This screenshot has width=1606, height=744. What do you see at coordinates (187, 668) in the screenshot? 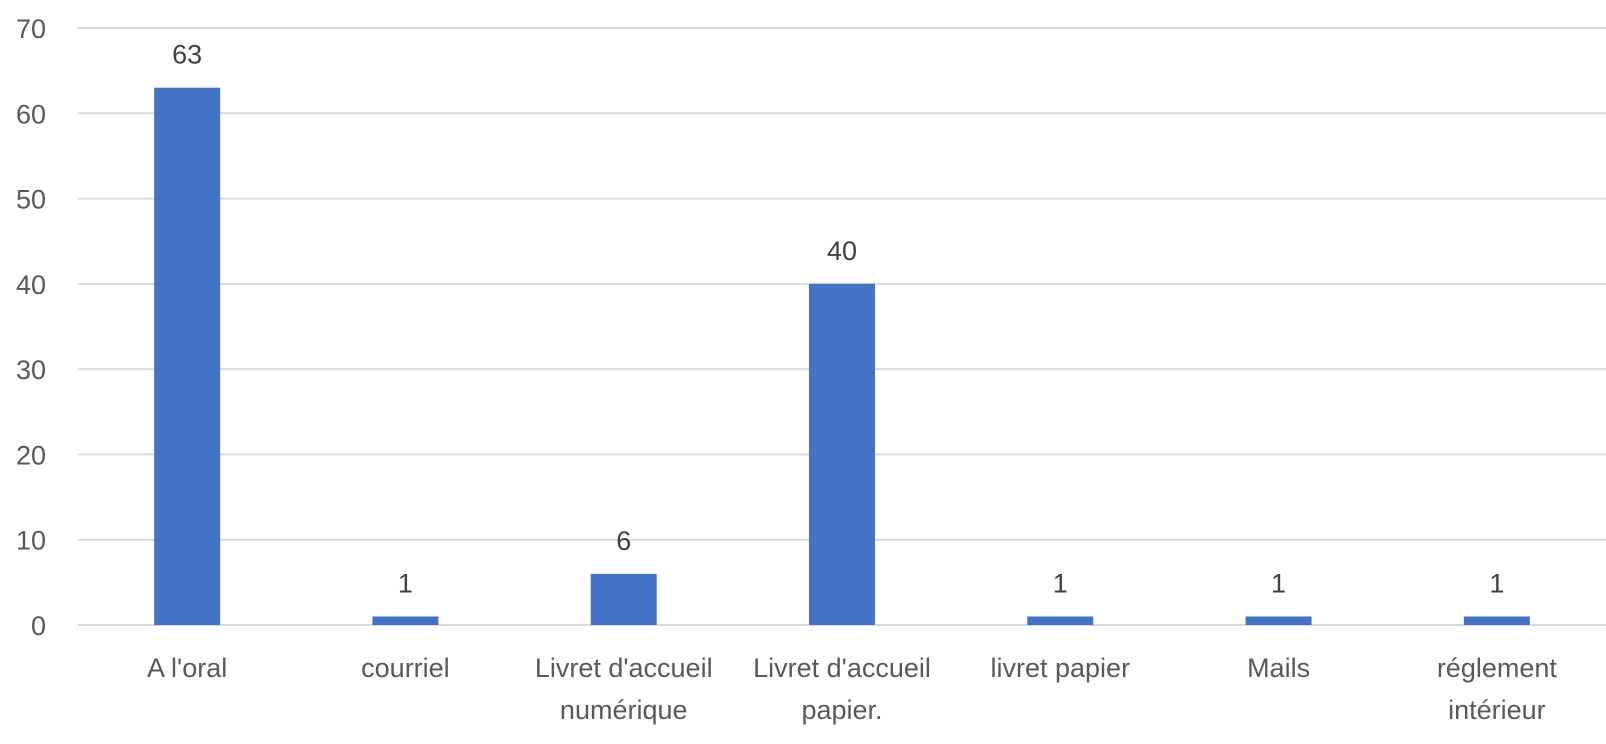
I see `x-category-label: A l'oral` at bounding box center [187, 668].